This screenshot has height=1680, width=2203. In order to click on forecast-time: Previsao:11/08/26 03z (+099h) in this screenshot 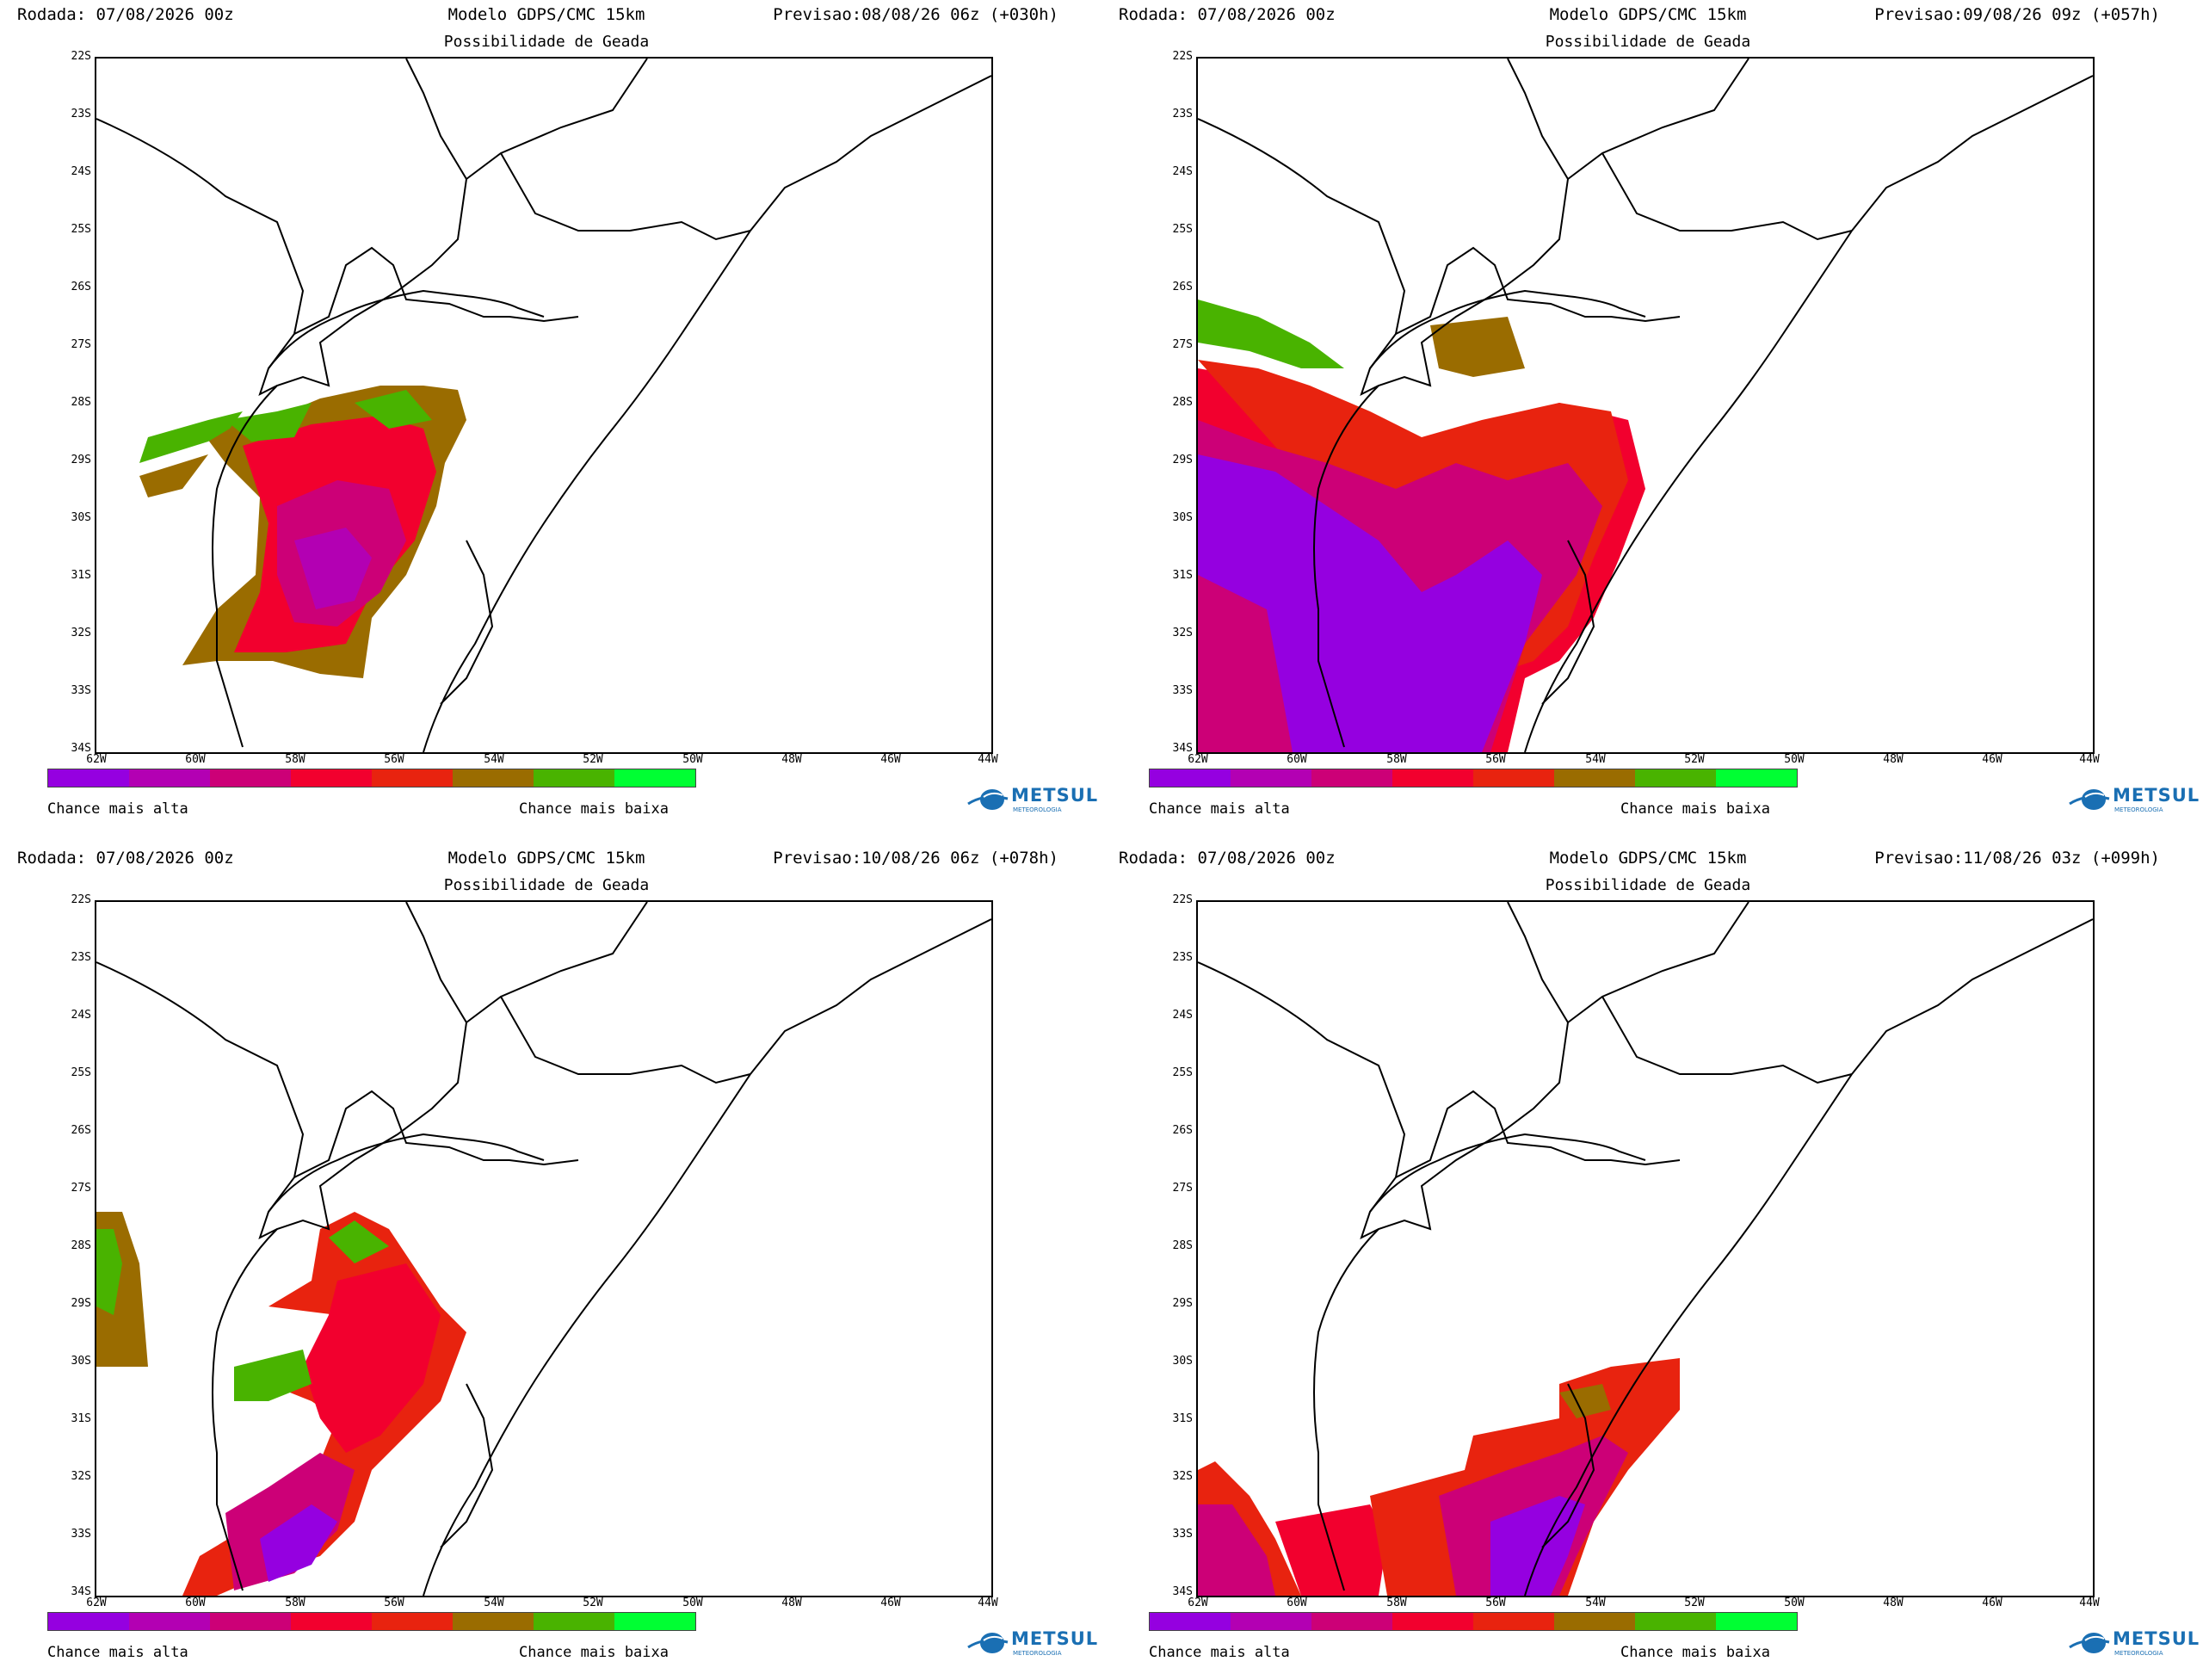, I will do `click(2017, 858)`.